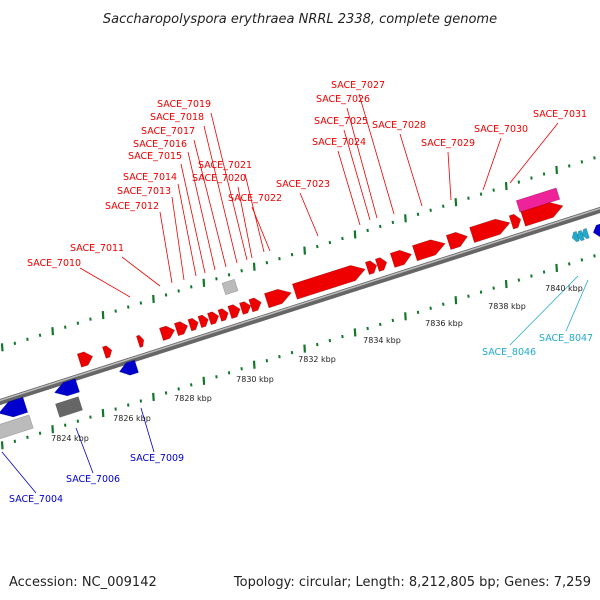 This screenshot has height=600, width=600. What do you see at coordinates (490, 230) in the screenshot?
I see `forward-gene-19-shape` at bounding box center [490, 230].